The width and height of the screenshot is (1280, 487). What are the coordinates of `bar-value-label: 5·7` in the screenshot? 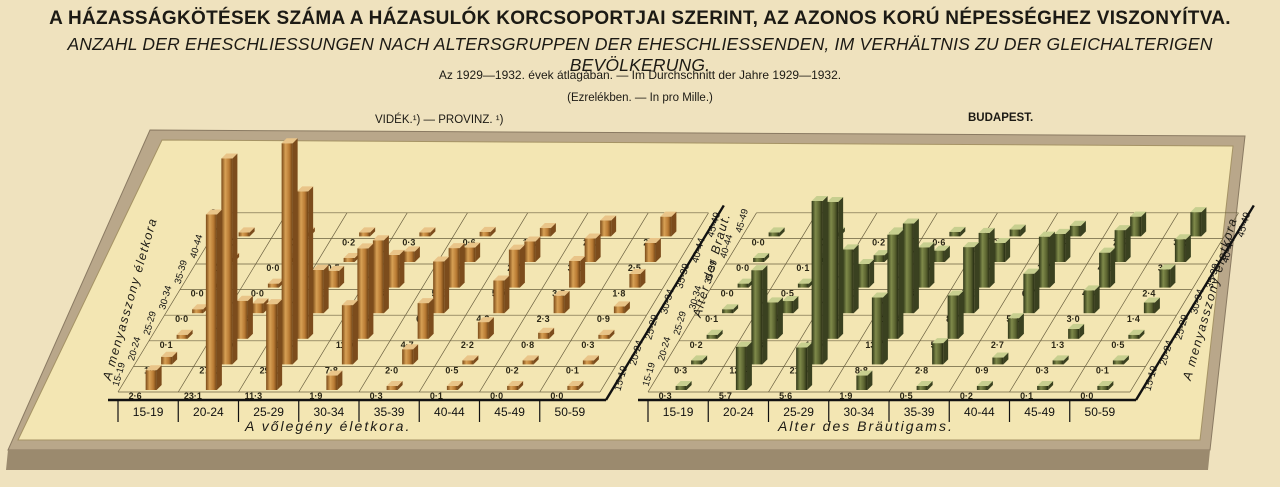 It's located at (725, 396).